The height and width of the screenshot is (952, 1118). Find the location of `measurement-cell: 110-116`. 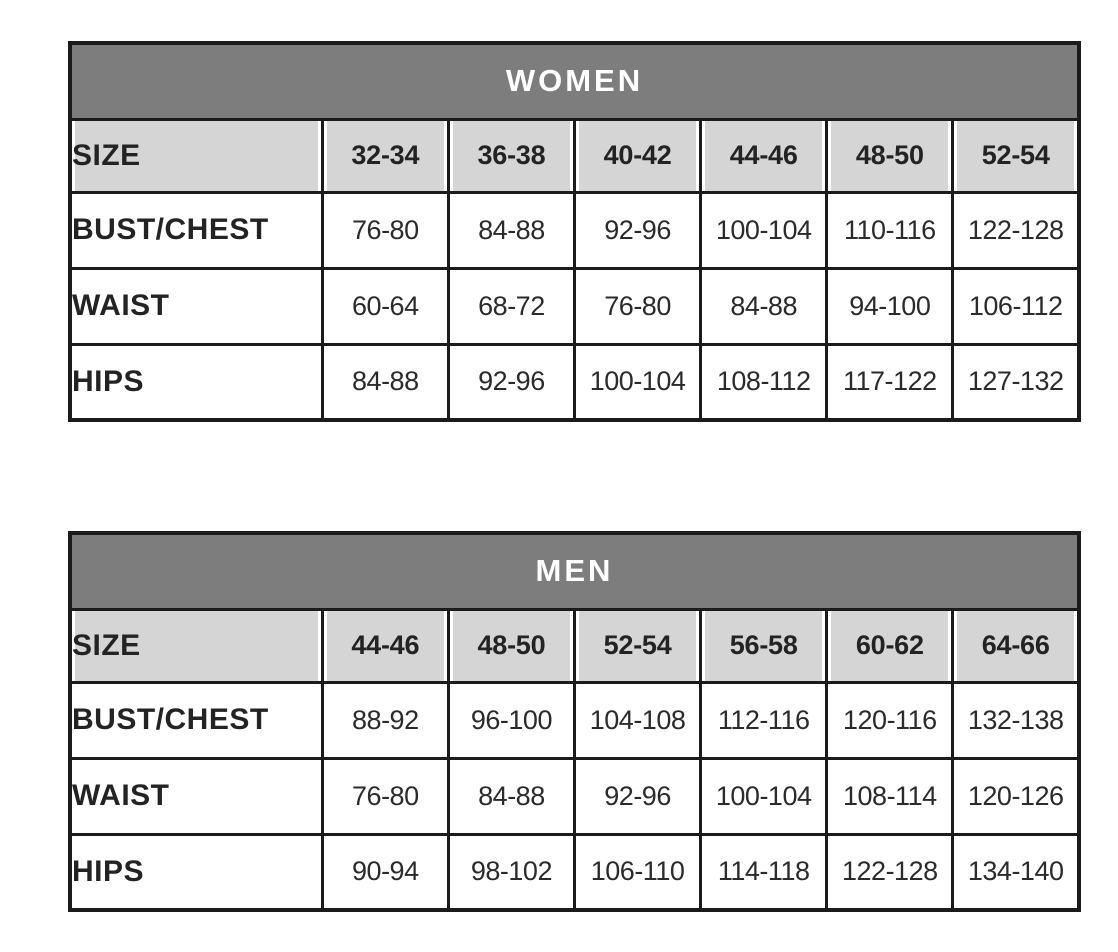

measurement-cell: 110-116 is located at coordinates (890, 230).